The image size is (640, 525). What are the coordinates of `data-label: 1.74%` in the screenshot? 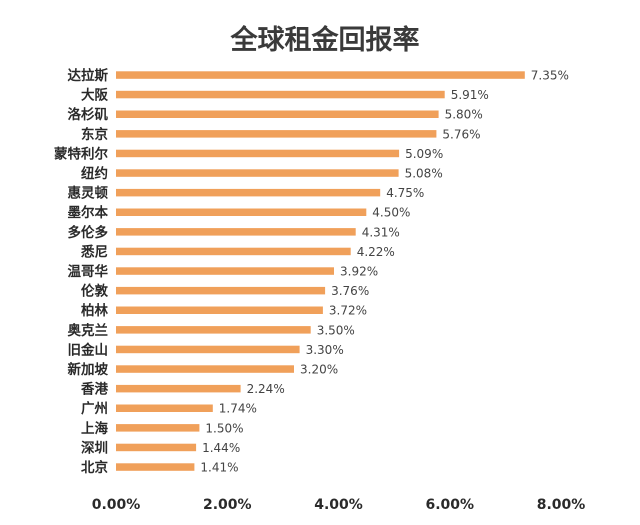 It's located at (238, 409).